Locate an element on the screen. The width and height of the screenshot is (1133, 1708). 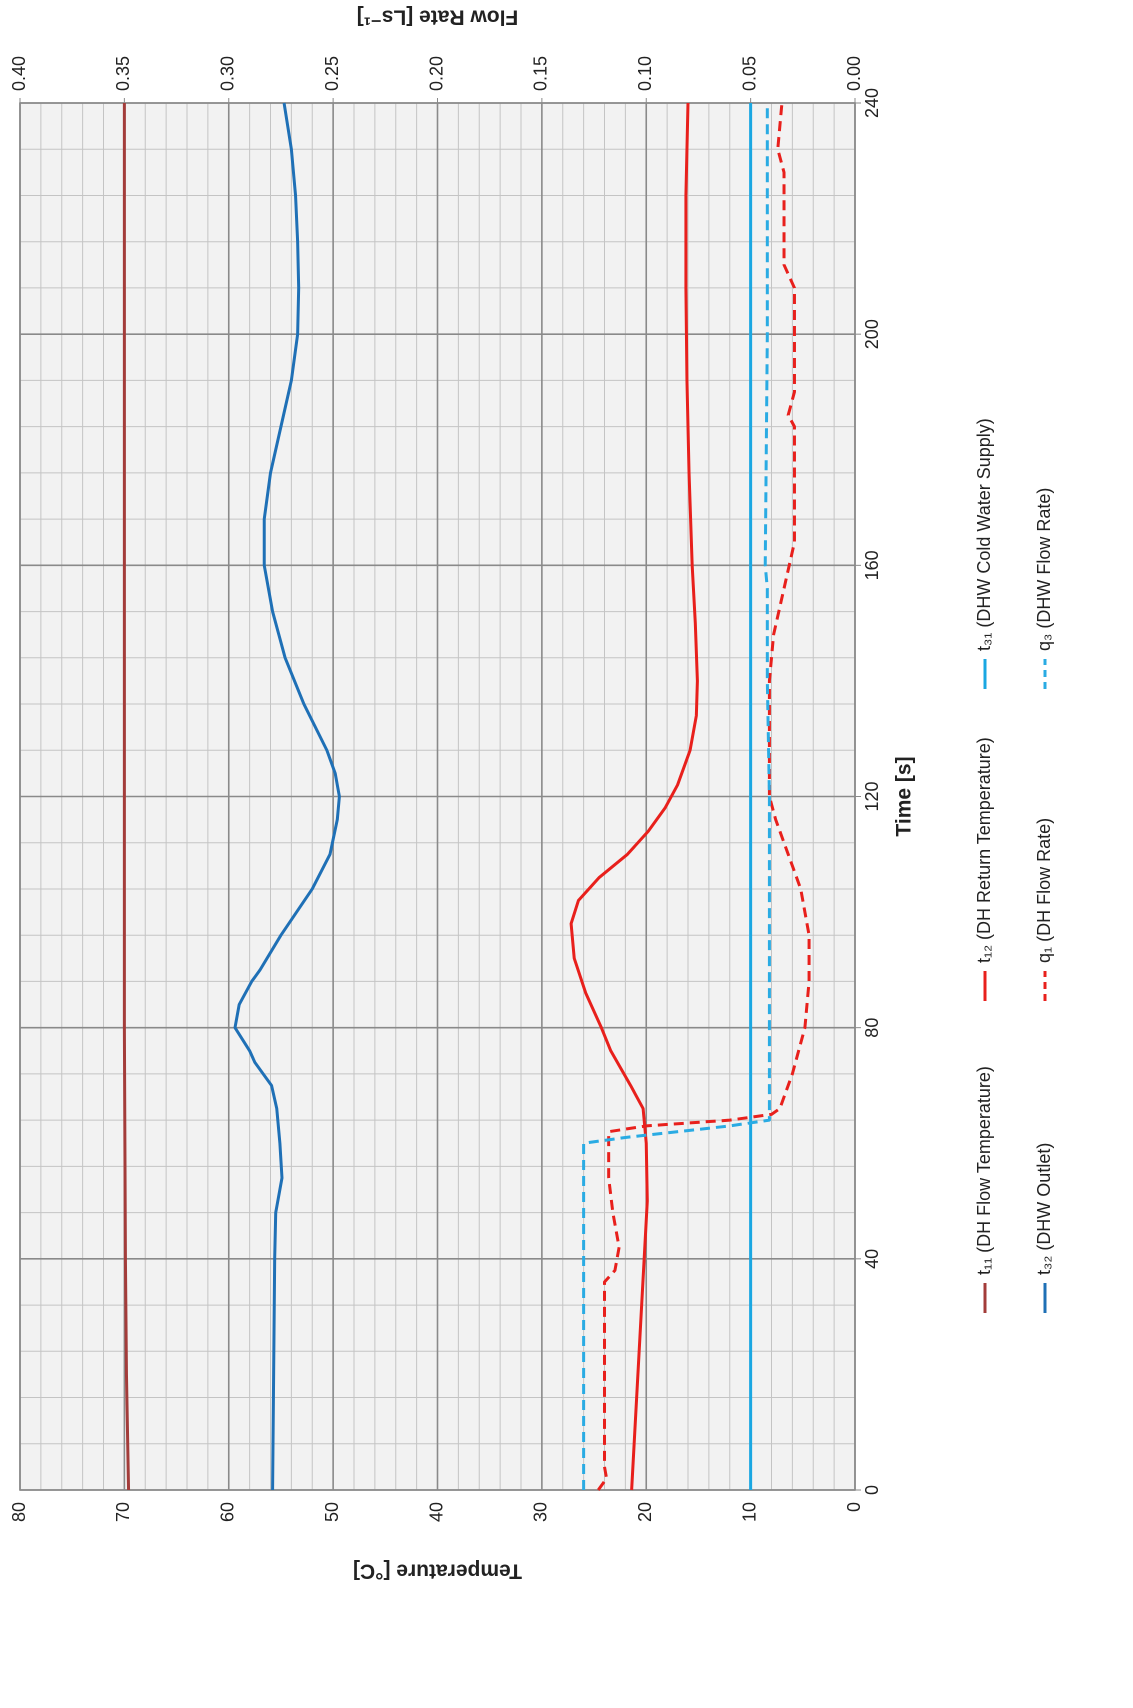
y2-tick-label: 0.00 is located at coordinates (854, 73).